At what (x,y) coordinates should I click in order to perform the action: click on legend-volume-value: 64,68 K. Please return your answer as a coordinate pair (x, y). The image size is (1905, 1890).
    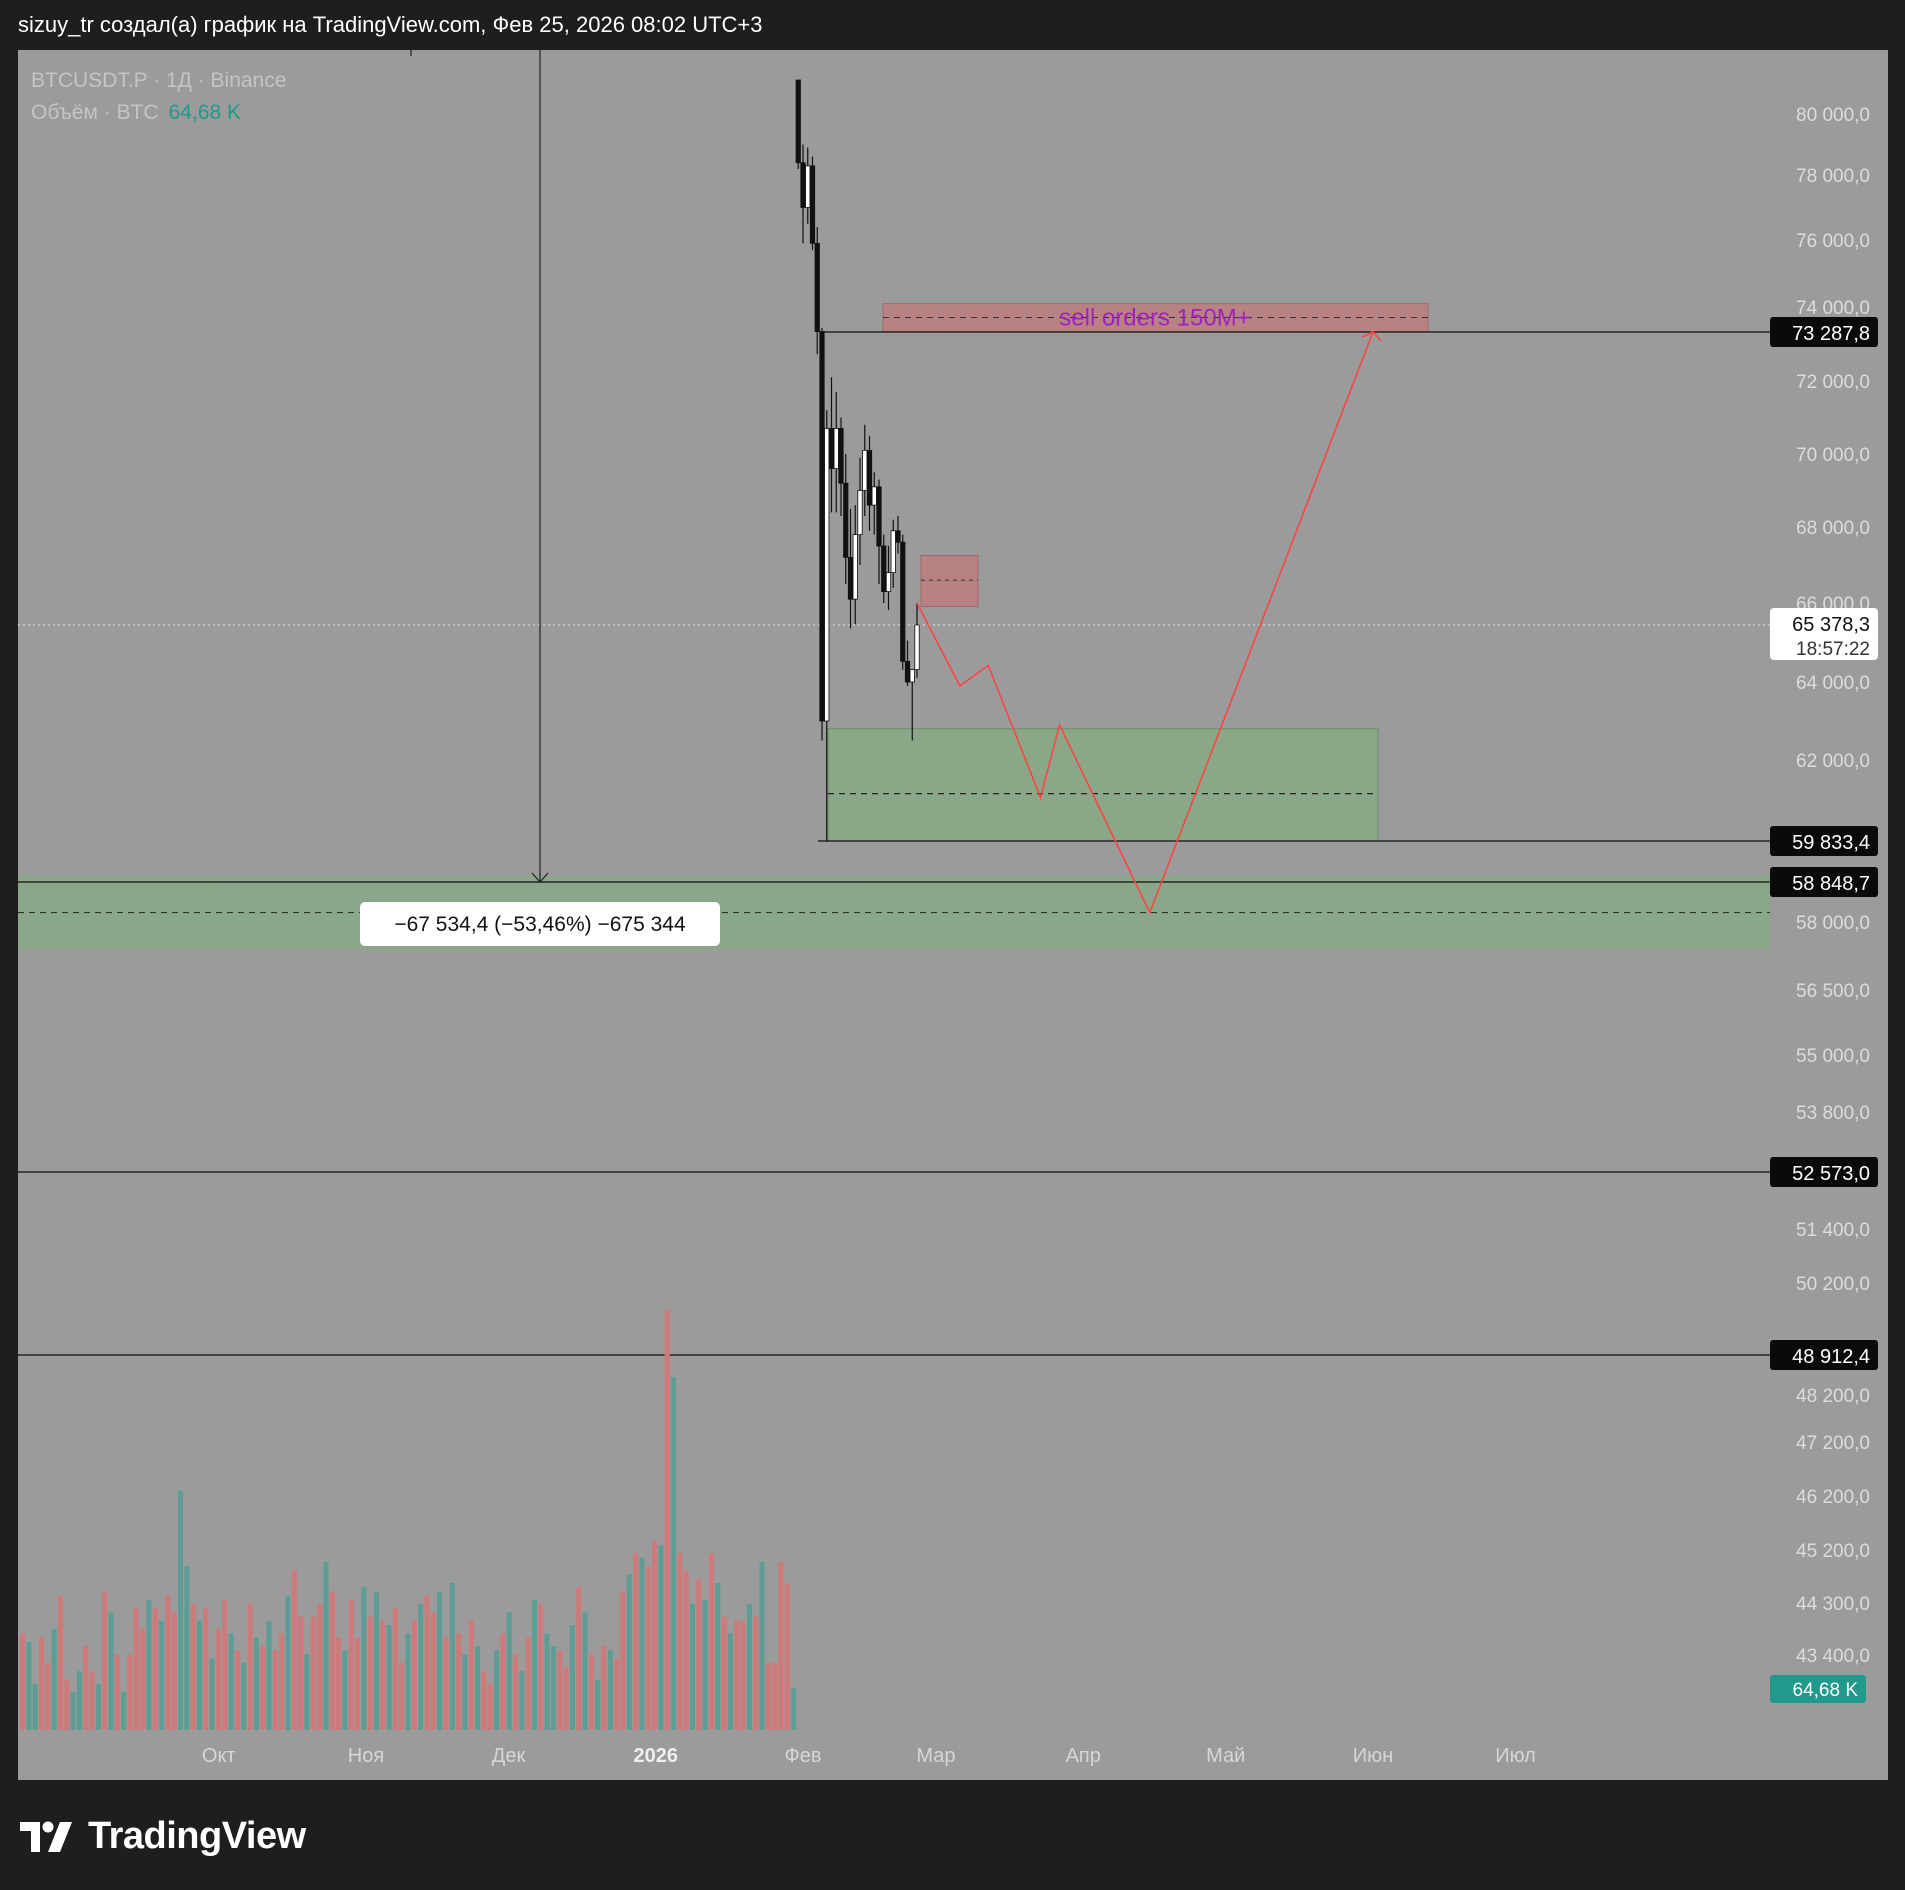
    Looking at the image, I should click on (204, 112).